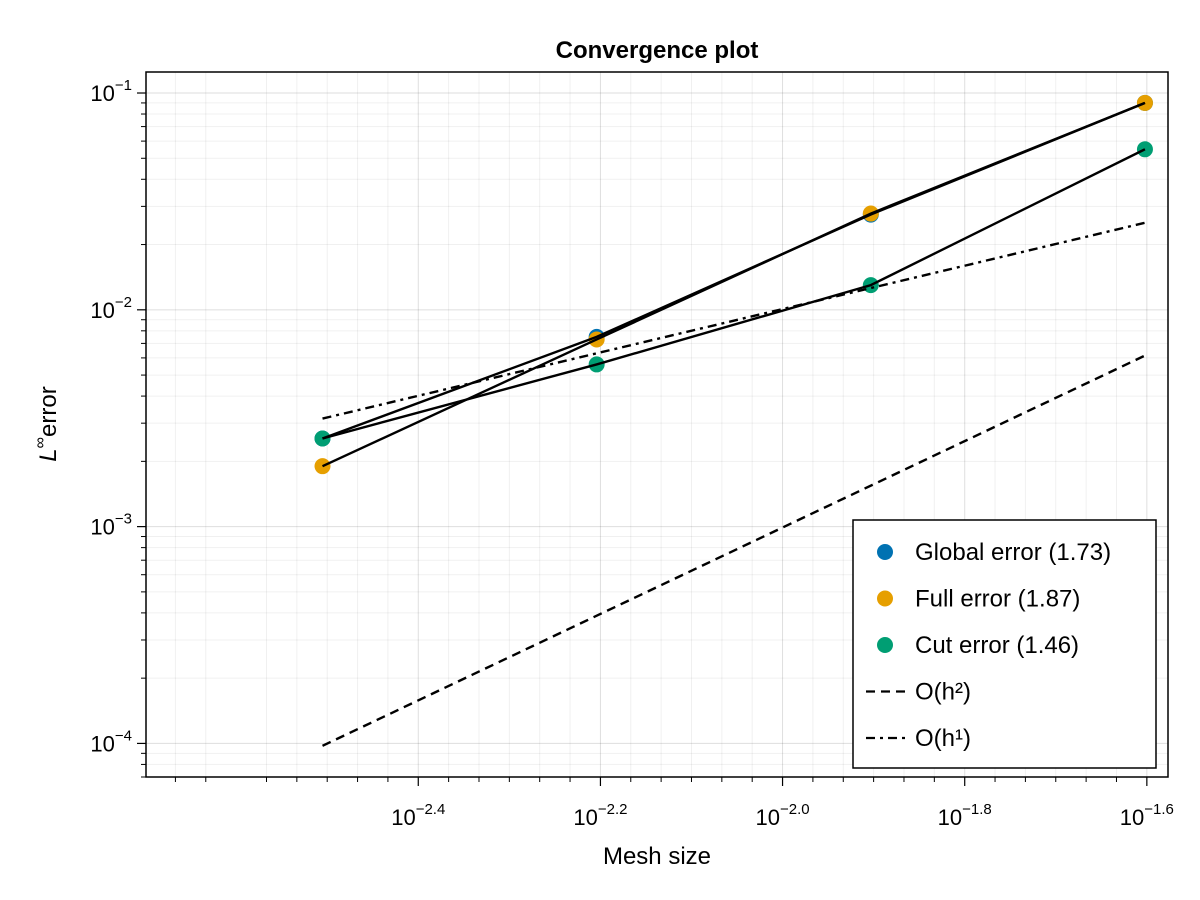 The image size is (1200, 900). Describe the element at coordinates (782, 815) in the screenshot. I see `x-tick-label: 10−2.0` at that location.